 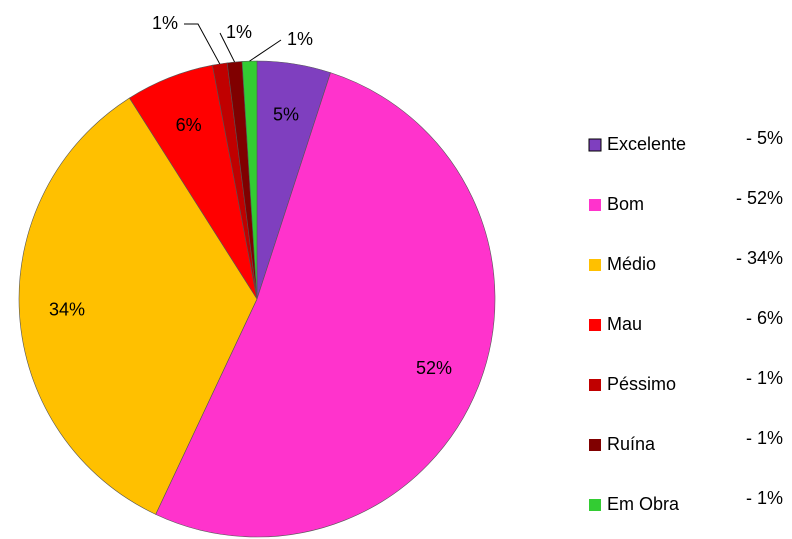 What do you see at coordinates (189, 125) in the screenshot?
I see `data-label: 6%` at bounding box center [189, 125].